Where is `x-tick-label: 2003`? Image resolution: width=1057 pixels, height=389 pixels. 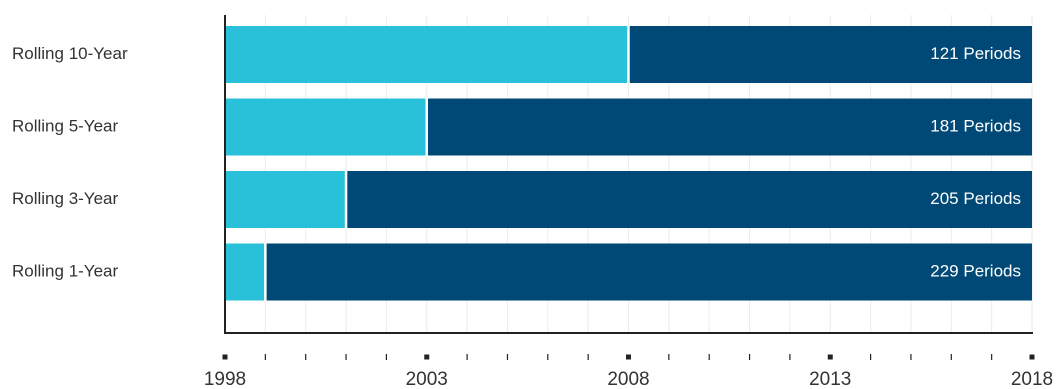 x-tick-label: 2003 is located at coordinates (427, 379).